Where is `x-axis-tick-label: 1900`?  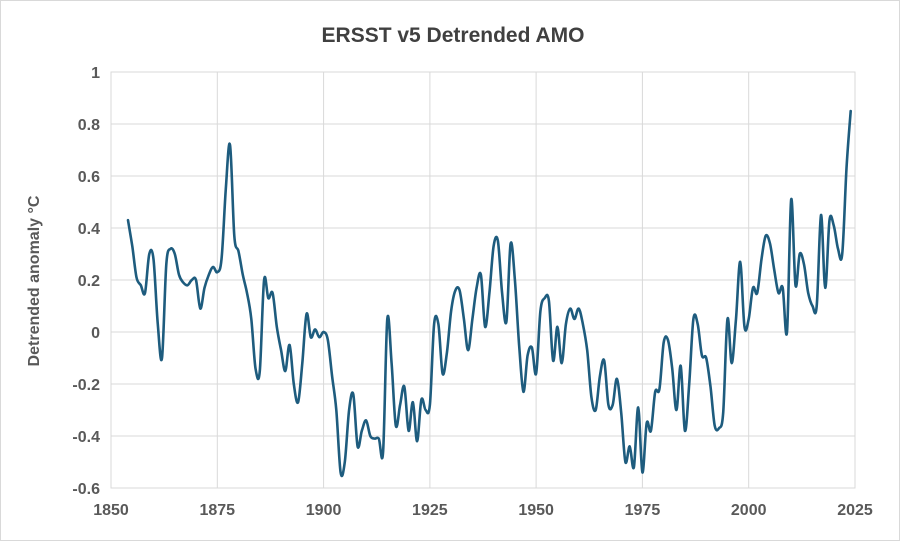
x-axis-tick-label: 1900 is located at coordinates (324, 510).